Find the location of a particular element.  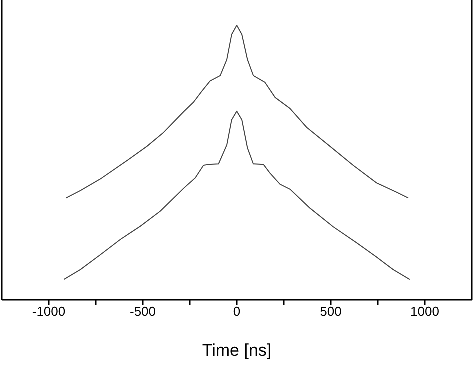

x-tick-label: 1000 is located at coordinates (425, 312).